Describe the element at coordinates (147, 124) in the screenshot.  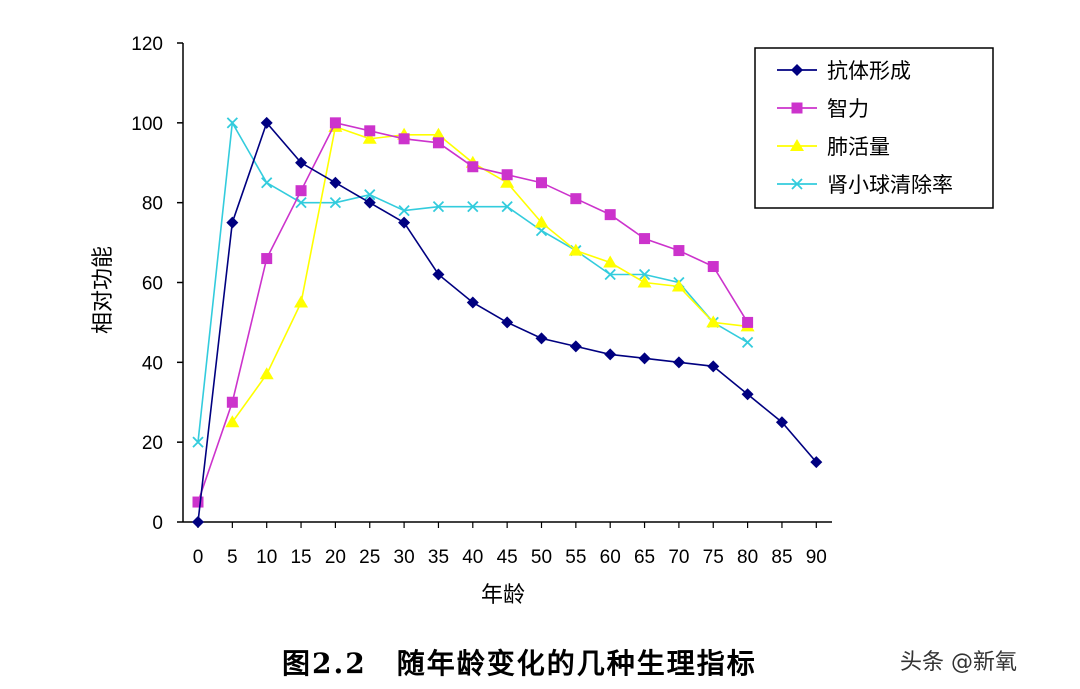
I see `y-tick-label: 100` at that location.